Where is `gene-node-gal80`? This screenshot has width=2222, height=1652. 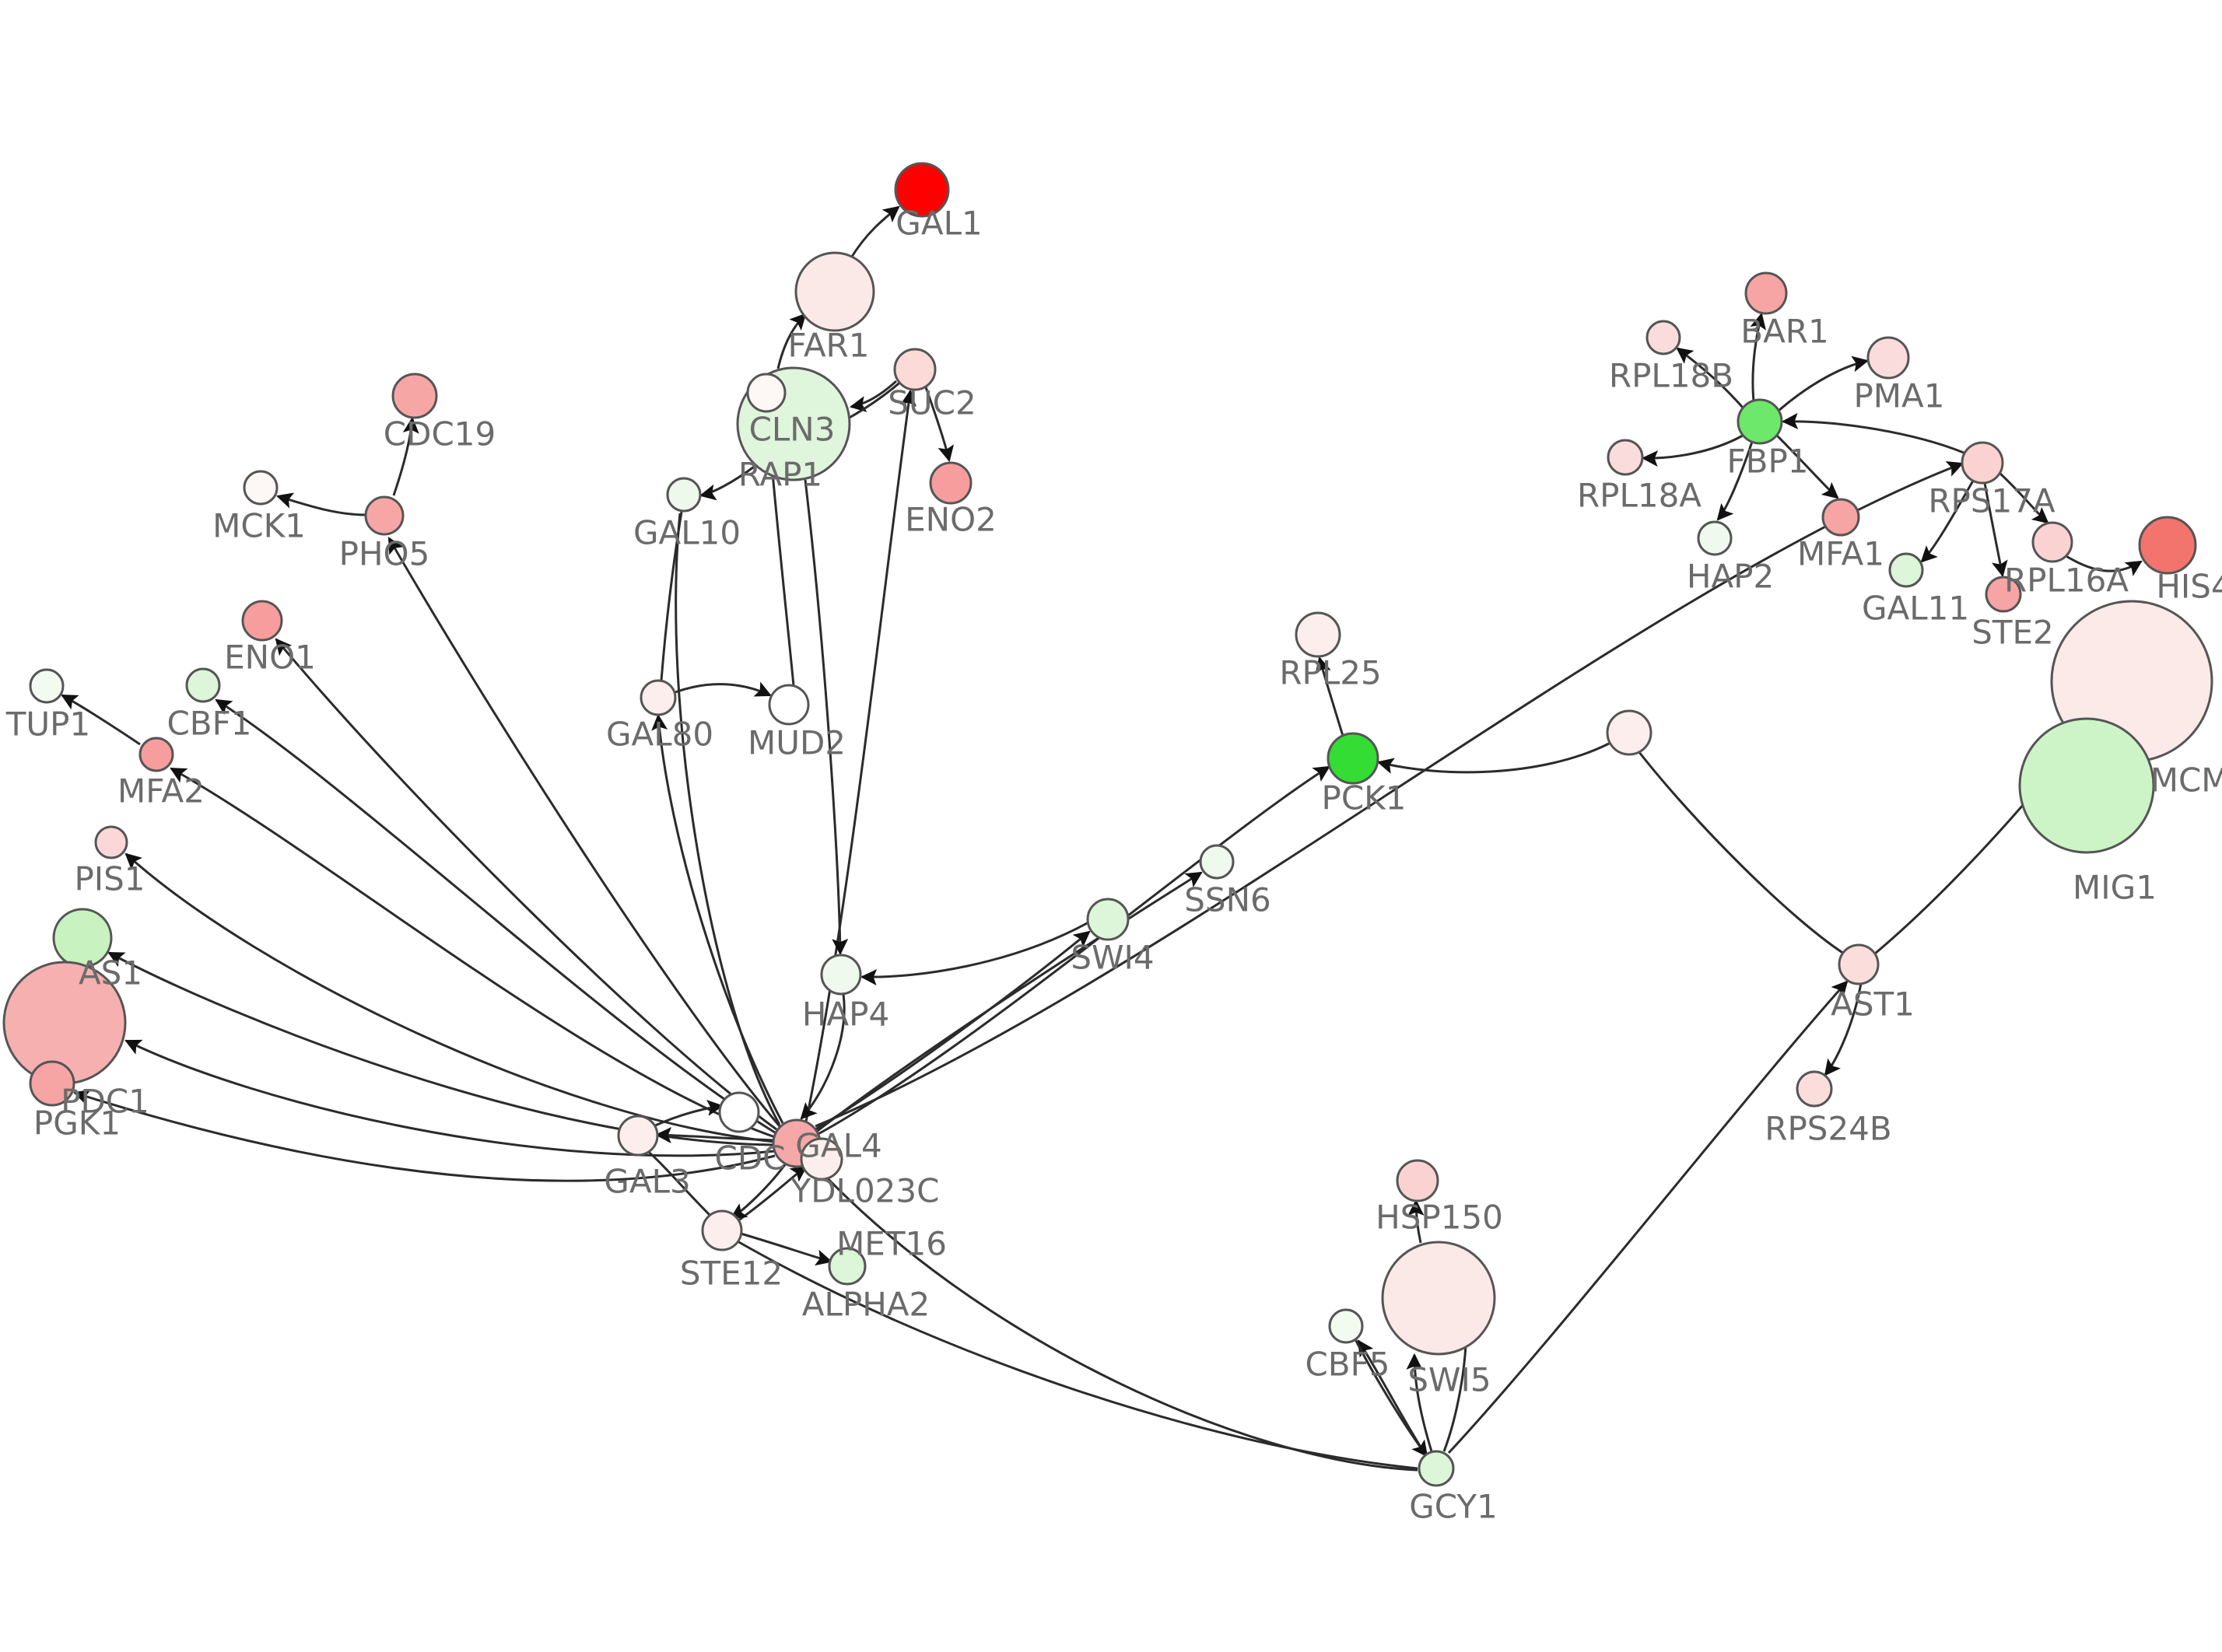
gene-node-gal80 is located at coordinates (658, 697).